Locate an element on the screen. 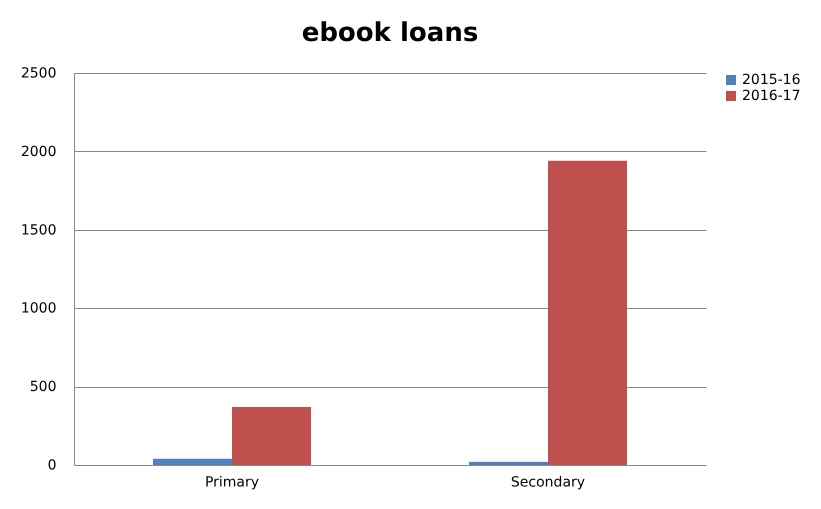 This screenshot has width=821, height=509. y-tick-label: 2000 is located at coordinates (38, 152).